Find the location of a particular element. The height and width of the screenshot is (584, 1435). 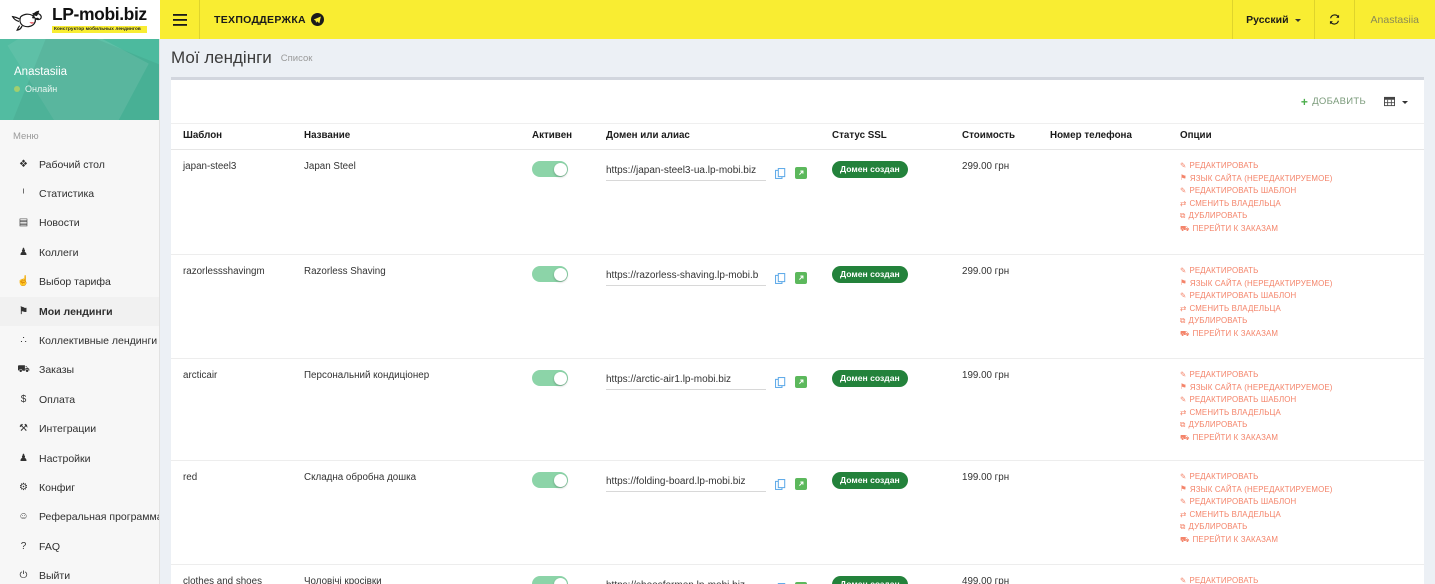

sidebar-item-11: ⚙ Конфиг is located at coordinates (79, 487).